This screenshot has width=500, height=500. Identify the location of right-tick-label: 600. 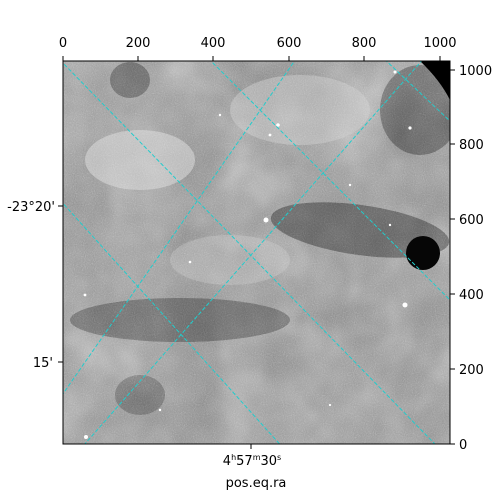
(471, 220).